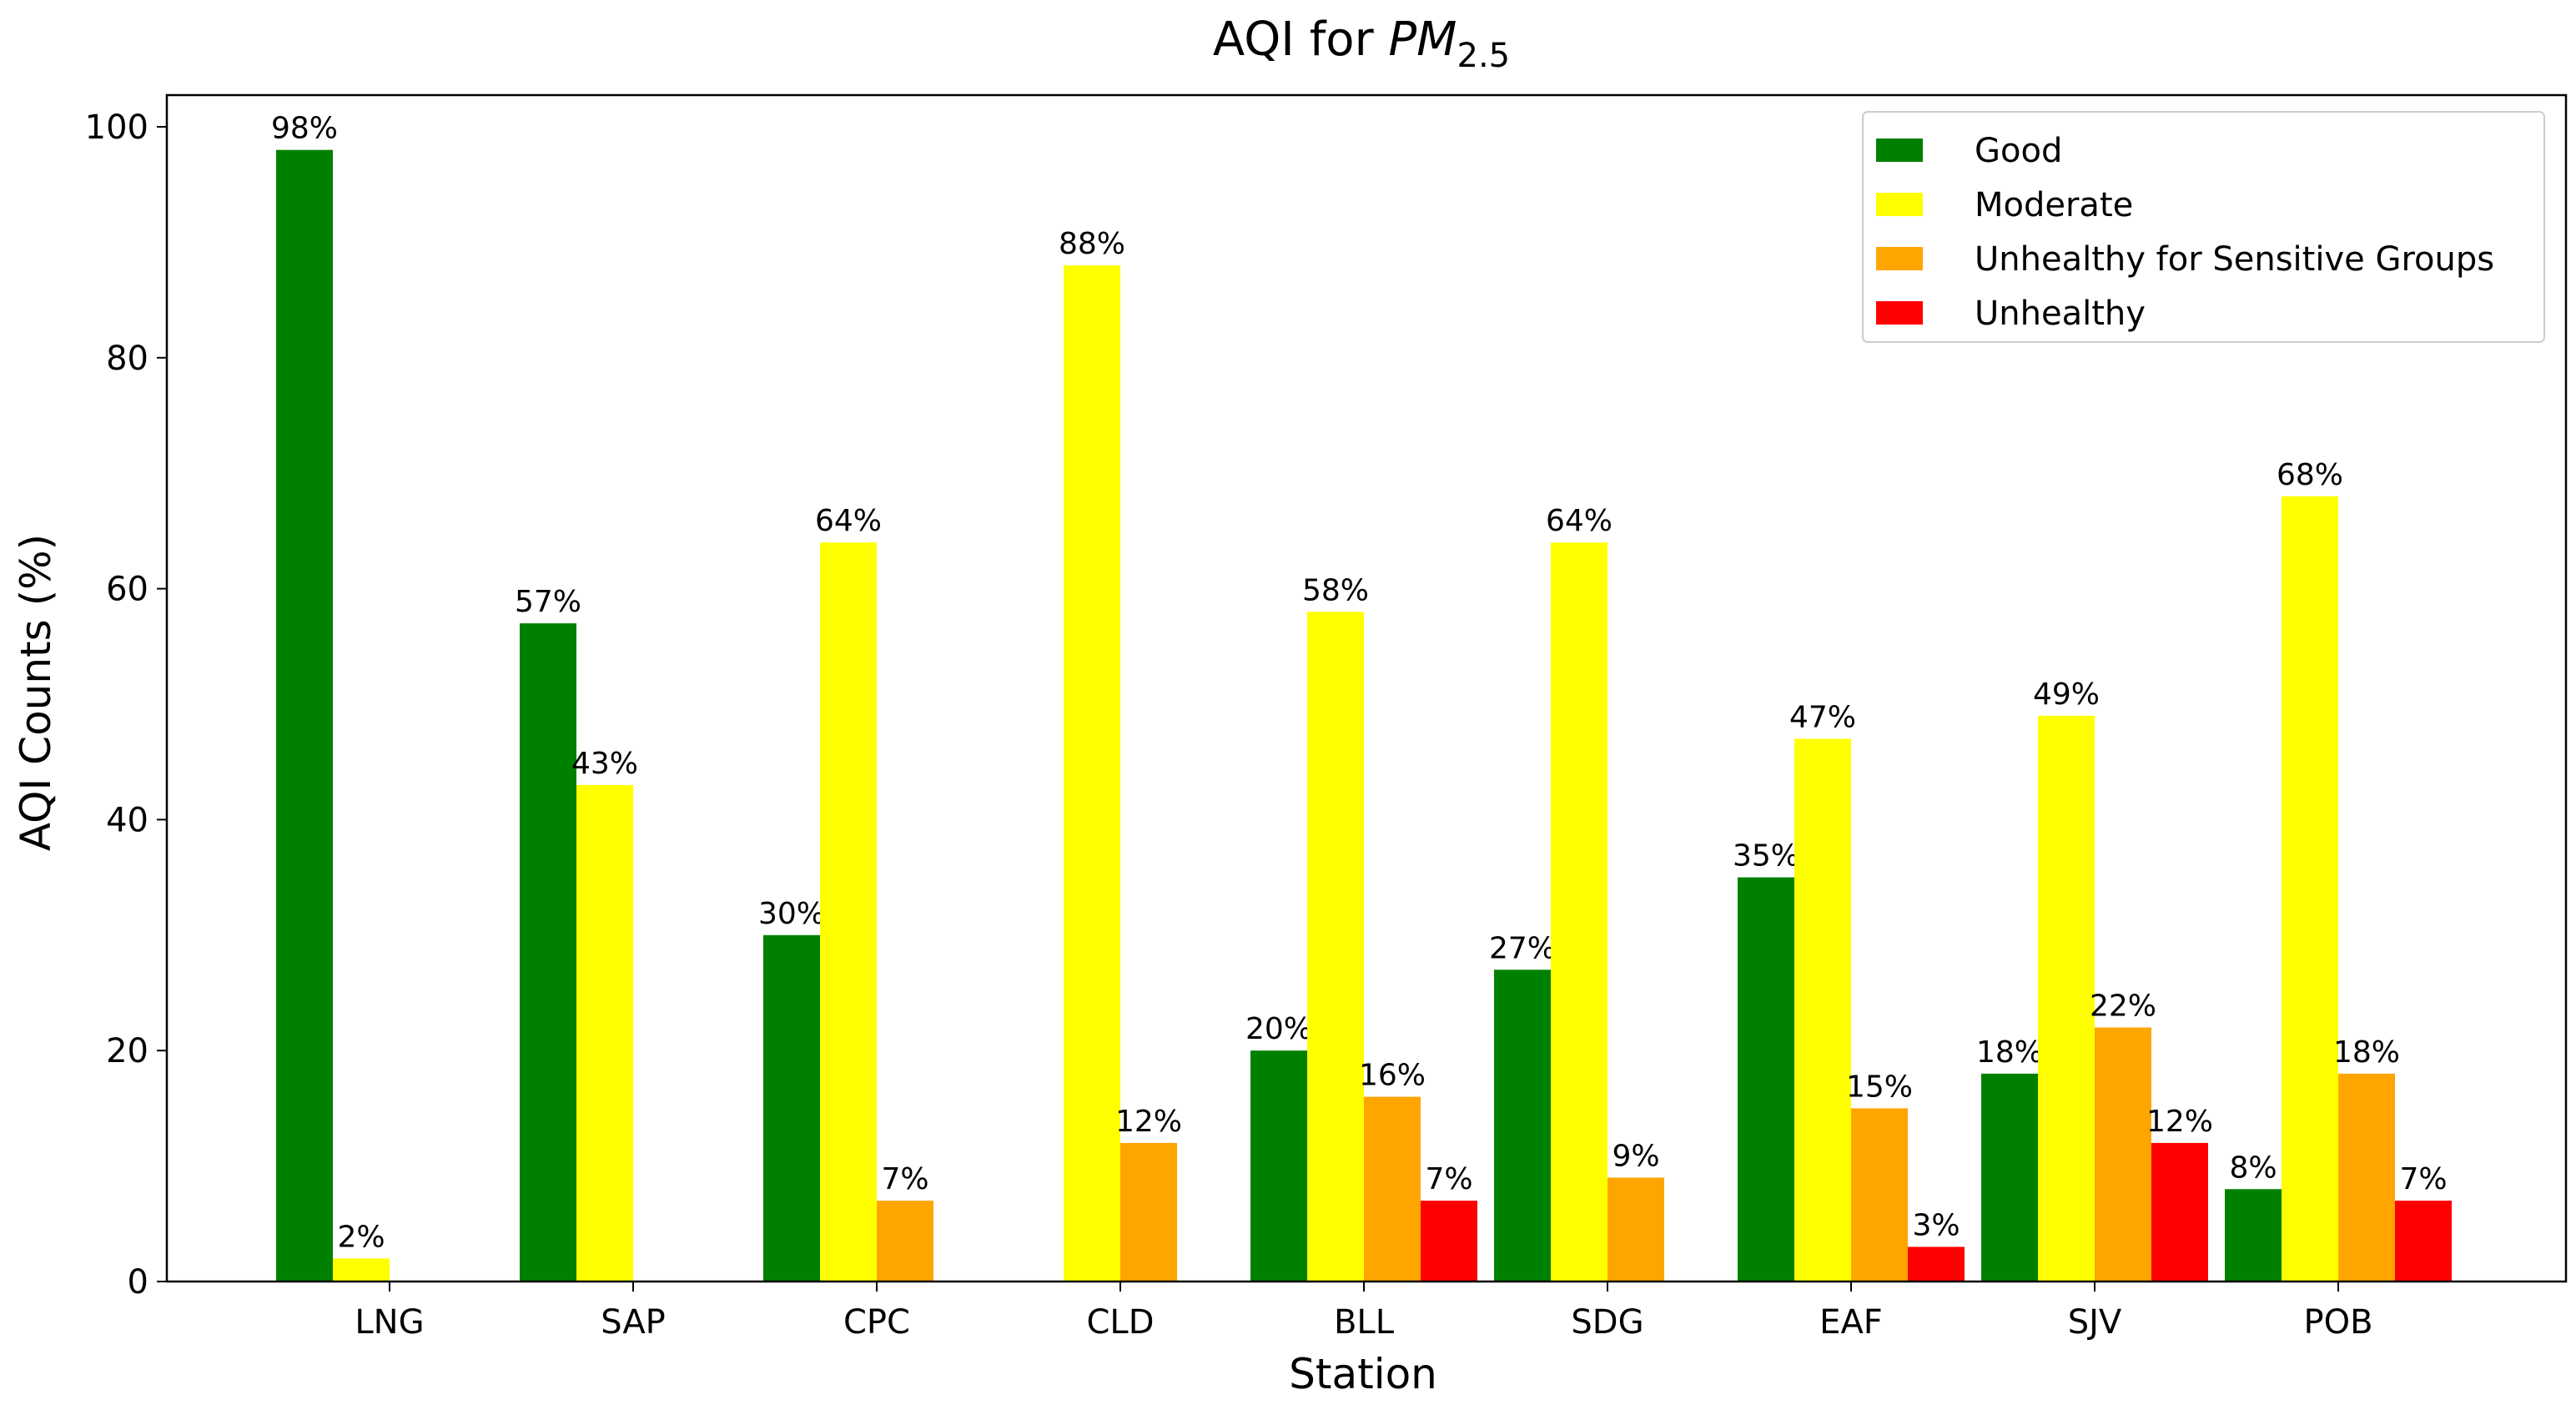  What do you see at coordinates (116, 128) in the screenshot?
I see `y-tick-label: 100` at bounding box center [116, 128].